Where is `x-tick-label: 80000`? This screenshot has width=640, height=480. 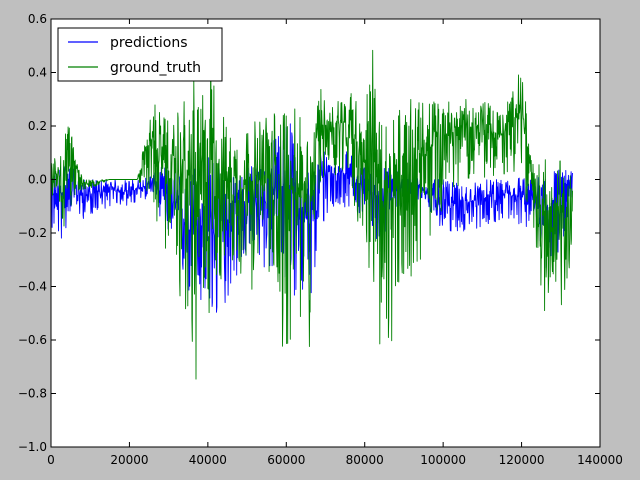
x-tick-label: 80000 is located at coordinates (365, 460).